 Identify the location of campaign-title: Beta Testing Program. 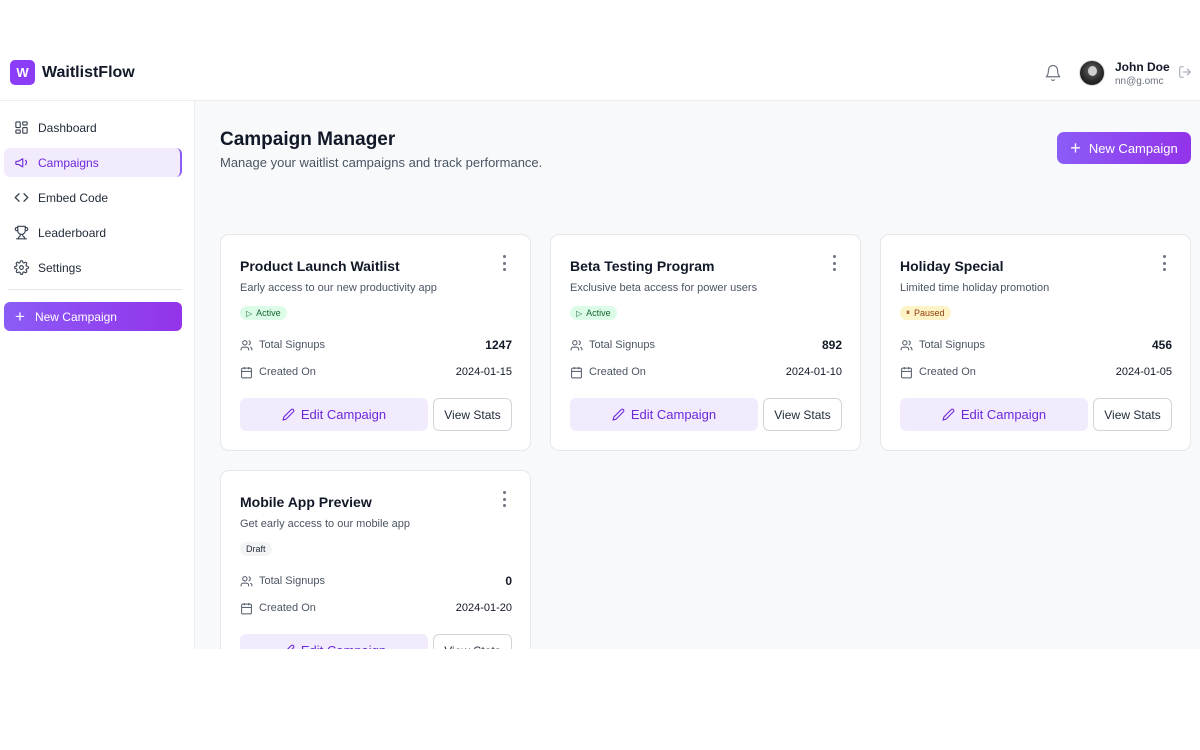
(642, 266).